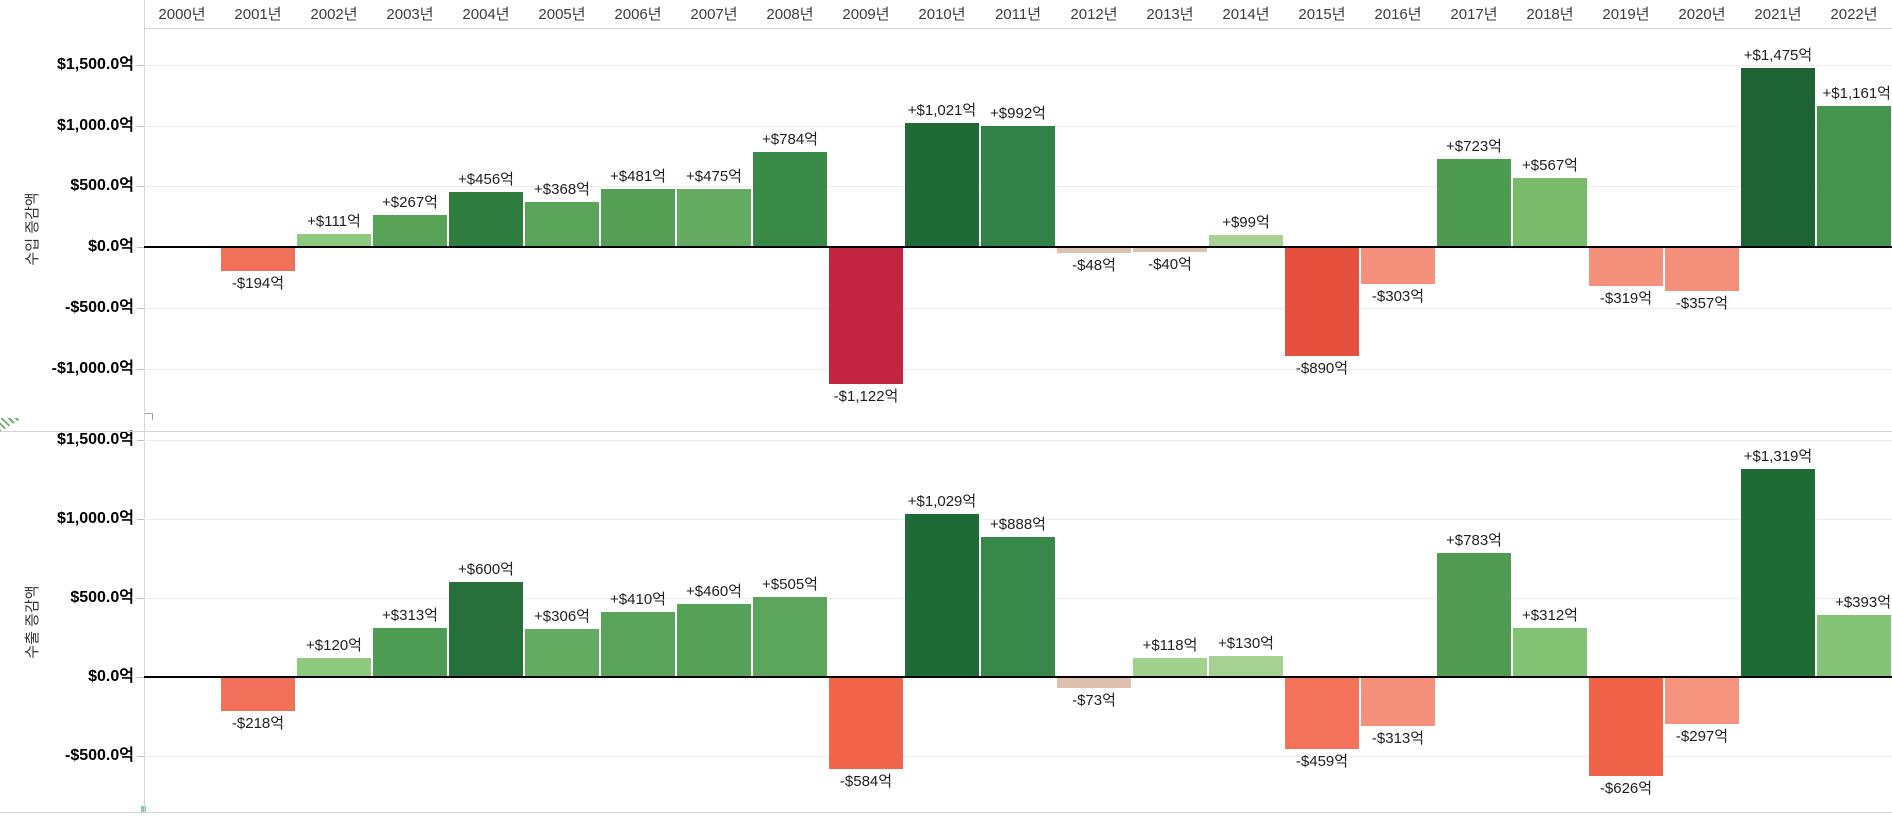  What do you see at coordinates (1778, 55) in the screenshot?
I see `bar-value-label: +$1,475억` at bounding box center [1778, 55].